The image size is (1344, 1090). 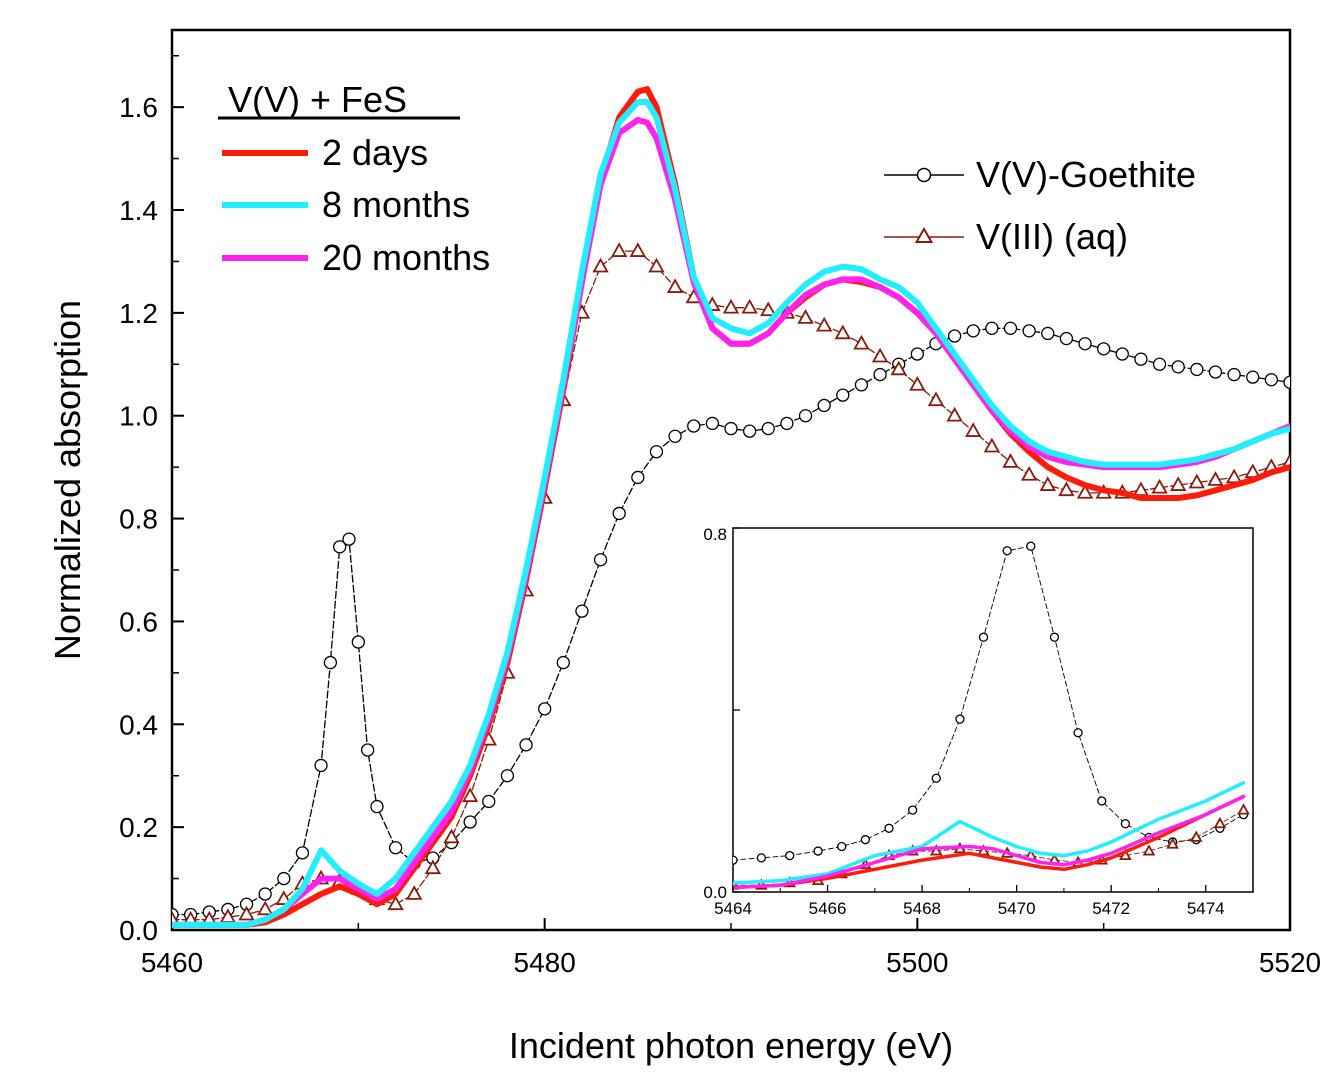 What do you see at coordinates (354, 178) in the screenshot?
I see `legend-samples: V(V) + FeS 2 days 8 months 20 months` at bounding box center [354, 178].